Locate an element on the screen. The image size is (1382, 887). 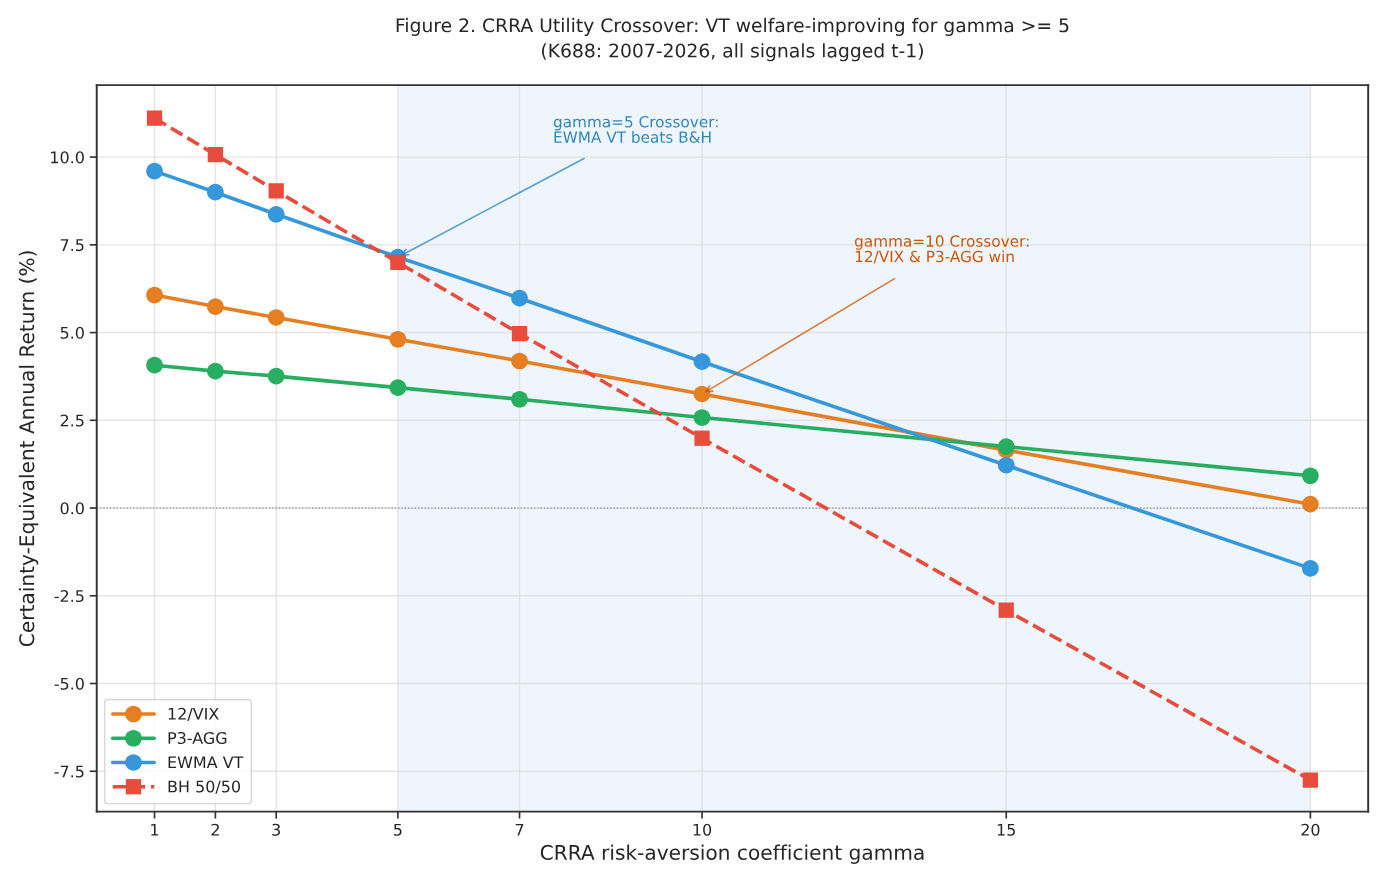
x-tick-label: 20 is located at coordinates (1310, 829).